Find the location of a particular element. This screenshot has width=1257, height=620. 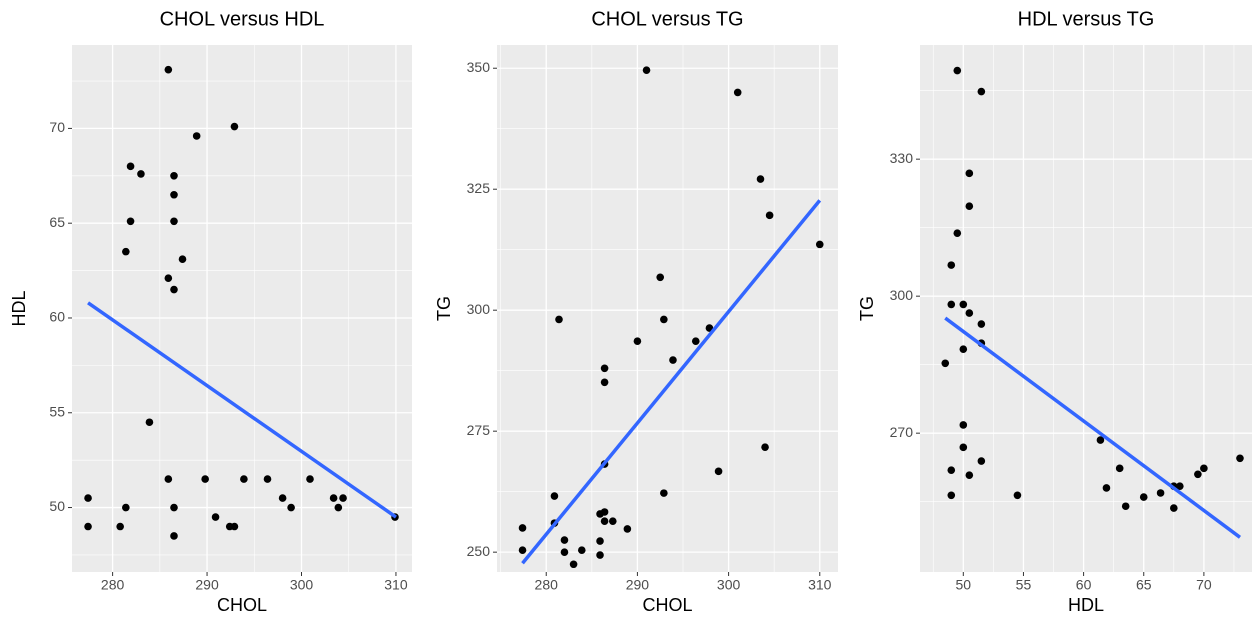

y-tick-label: 65 is located at coordinates (57, 222).